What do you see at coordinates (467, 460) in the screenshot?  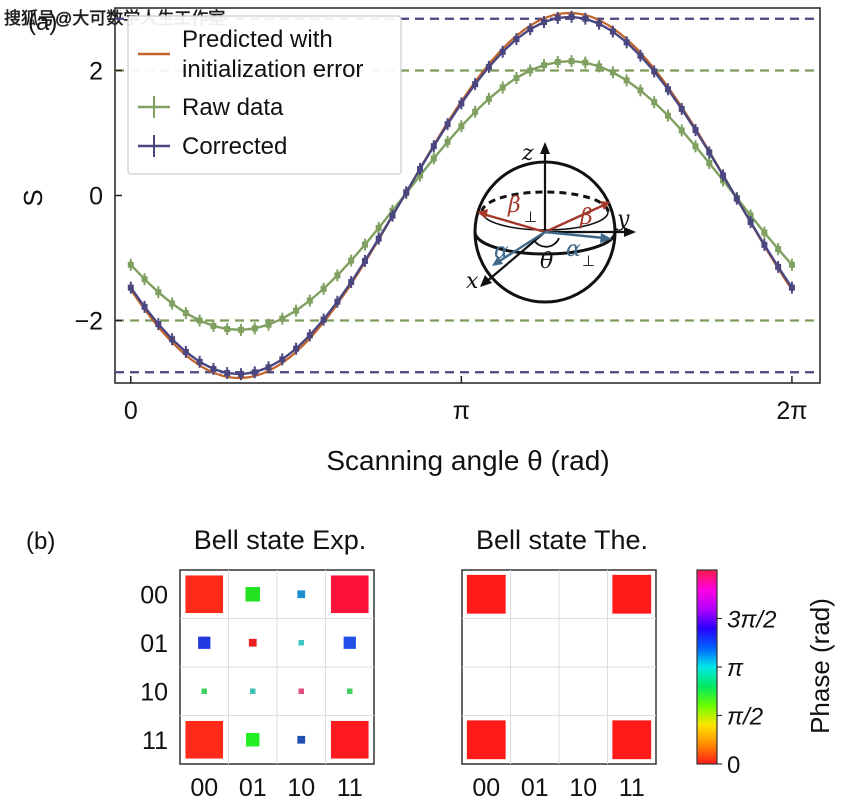 I see `x-axis-label: Scanning angle θ (rad)` at bounding box center [467, 460].